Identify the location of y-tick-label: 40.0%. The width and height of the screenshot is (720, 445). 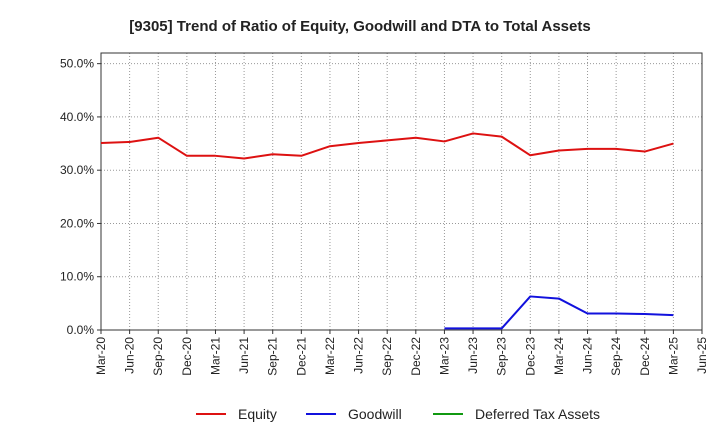
(77, 117).